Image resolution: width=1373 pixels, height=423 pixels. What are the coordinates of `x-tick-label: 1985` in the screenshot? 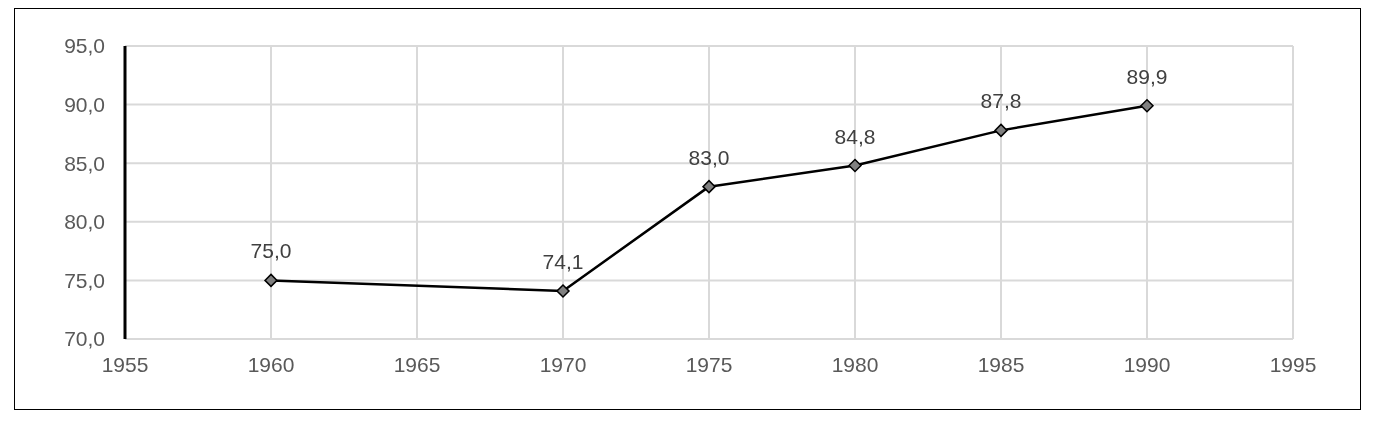 It's located at (1001, 364).